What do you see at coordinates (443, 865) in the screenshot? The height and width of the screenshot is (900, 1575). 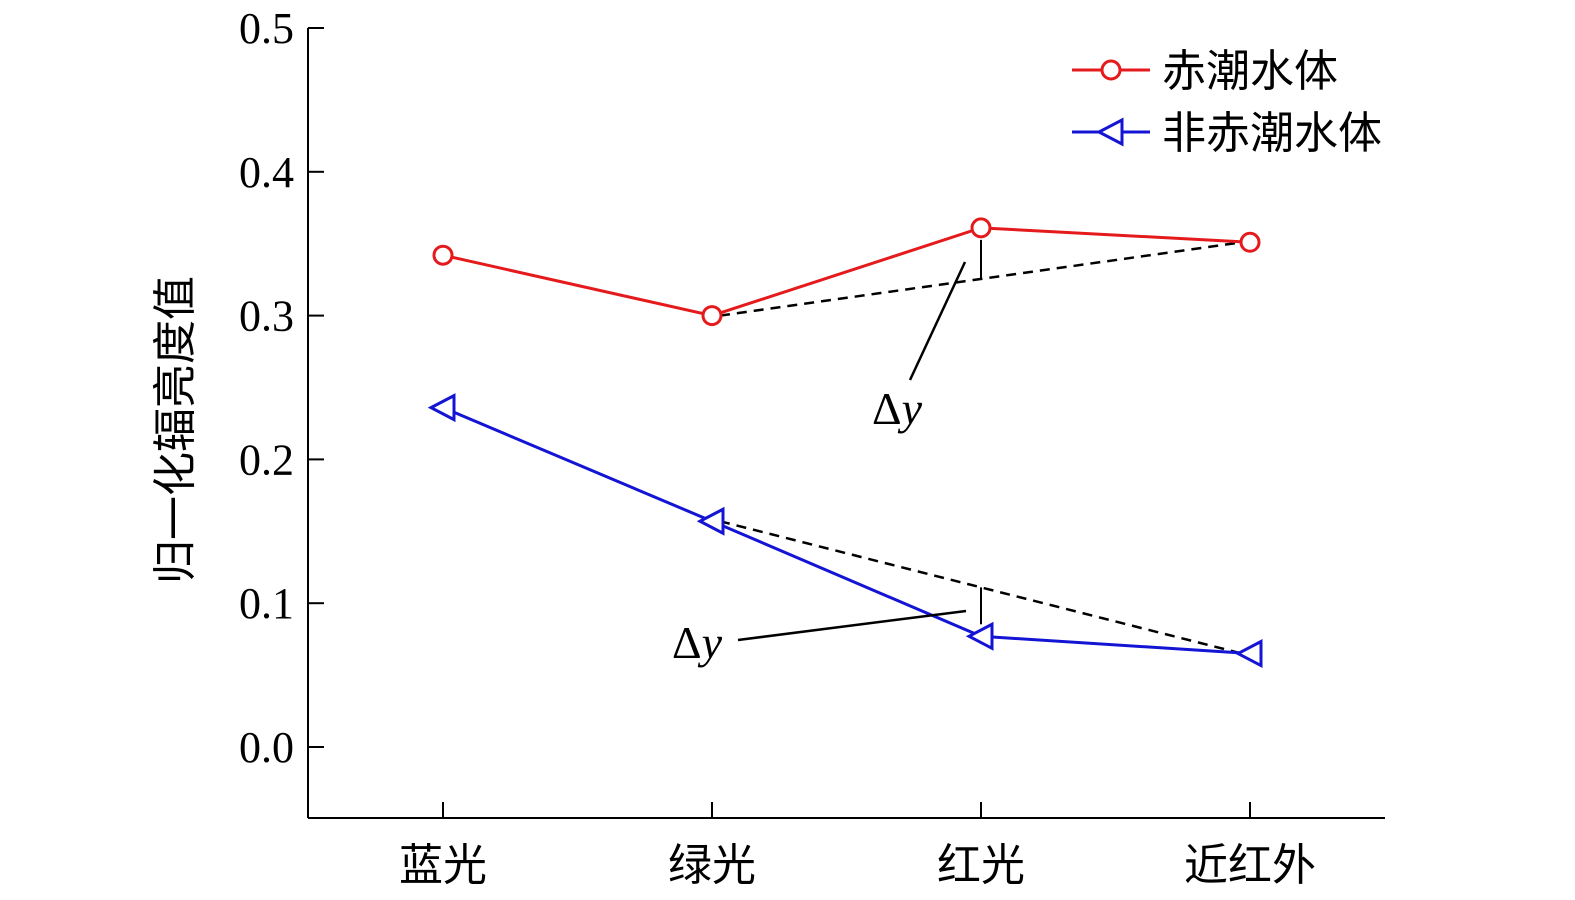 I see `x-tick-label: 蓝光` at bounding box center [443, 865].